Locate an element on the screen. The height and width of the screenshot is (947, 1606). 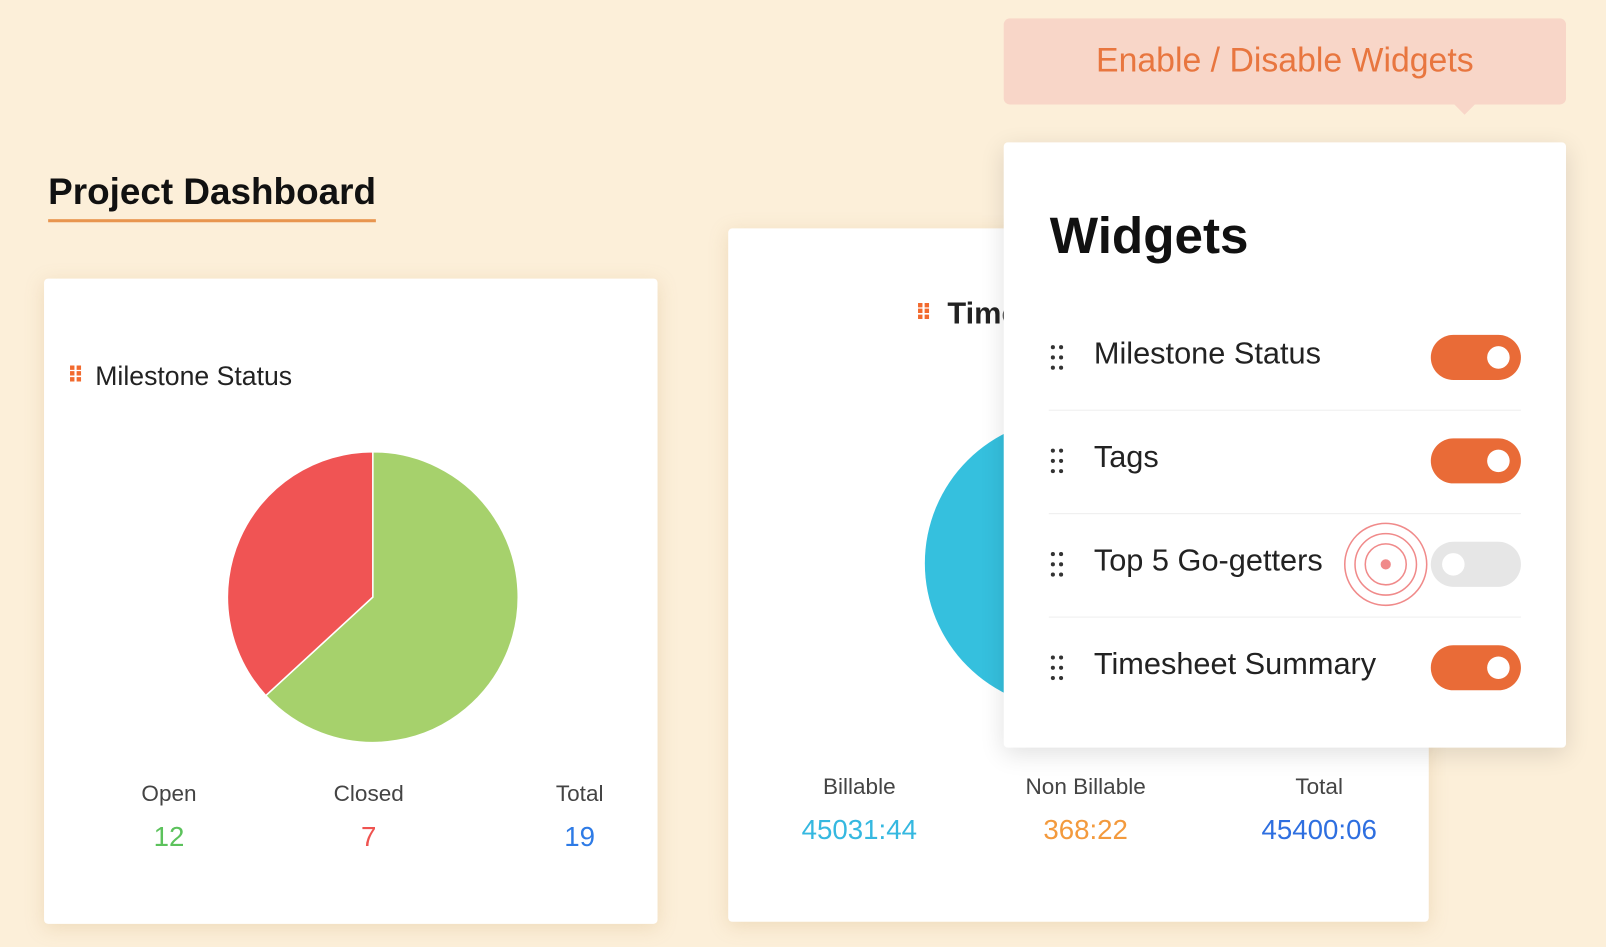
widget-row: Tags is located at coordinates (1285, 461).